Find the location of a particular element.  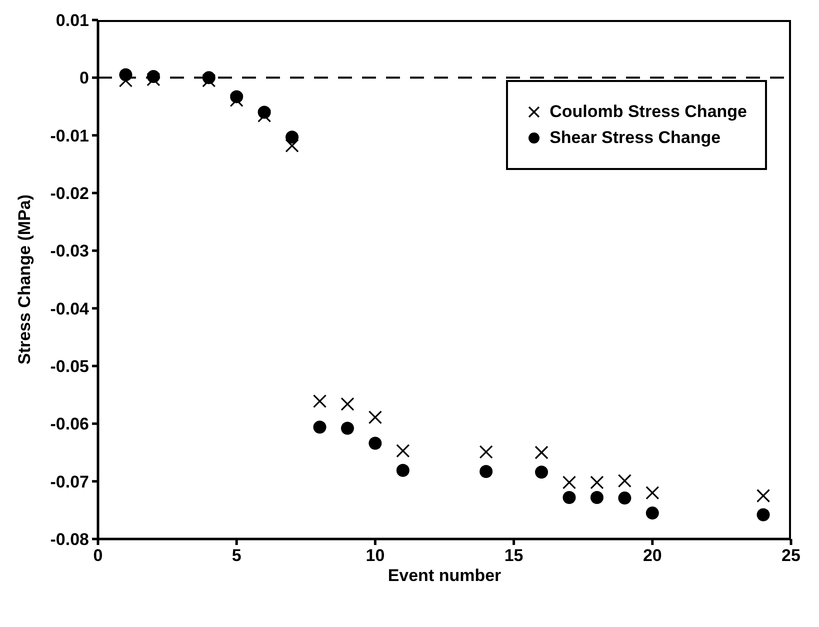

x-tick-label: 20 is located at coordinates (652, 556).